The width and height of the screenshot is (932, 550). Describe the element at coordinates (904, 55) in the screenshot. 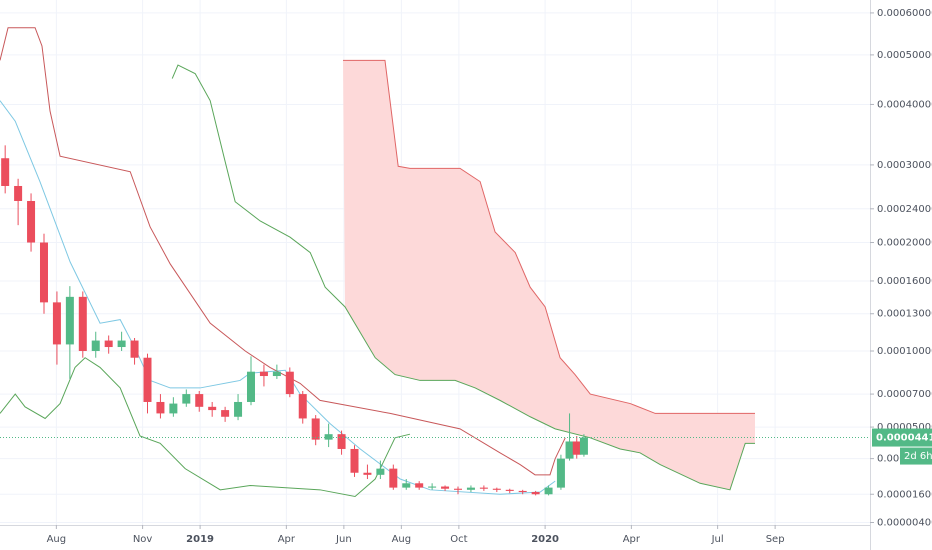

I see `y-tick-label: 0.00050000` at that location.